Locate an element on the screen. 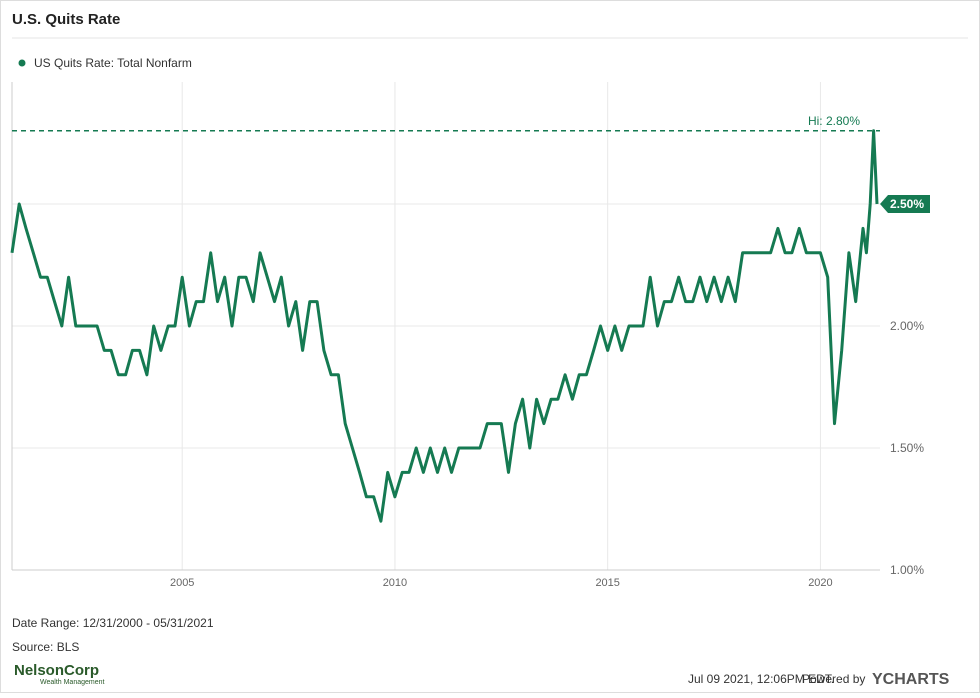 Image resolution: width=980 pixels, height=698 pixels. y-tick-label: 1.00% is located at coordinates (907, 570).